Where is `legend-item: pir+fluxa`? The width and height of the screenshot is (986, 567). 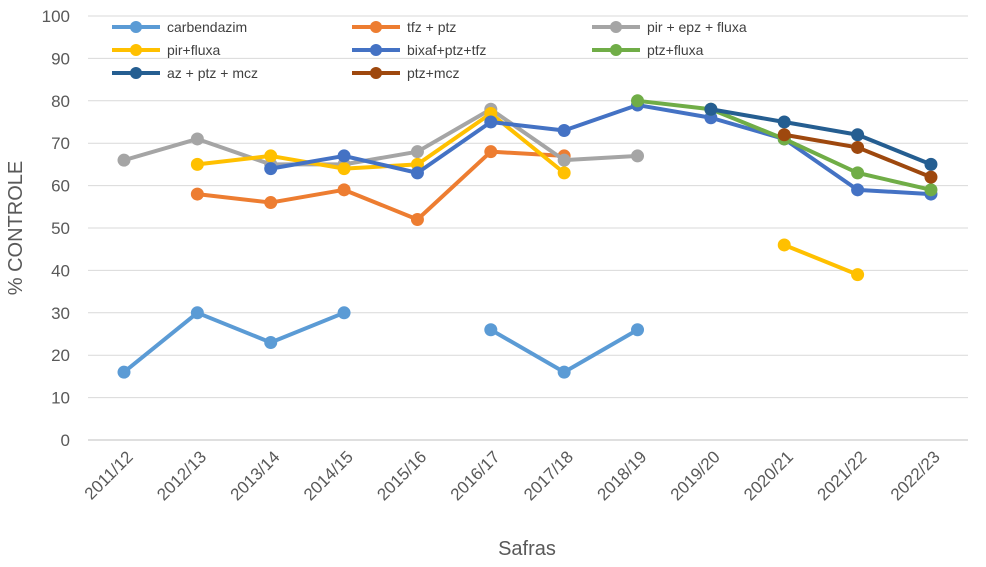
legend-item: pir+fluxa is located at coordinates (166, 50).